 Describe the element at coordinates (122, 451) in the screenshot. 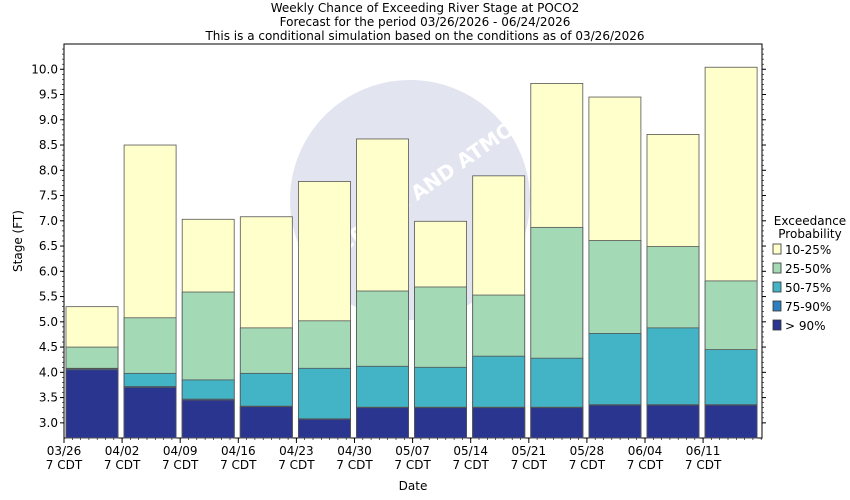

I see `x-tick-label: 04/02` at that location.